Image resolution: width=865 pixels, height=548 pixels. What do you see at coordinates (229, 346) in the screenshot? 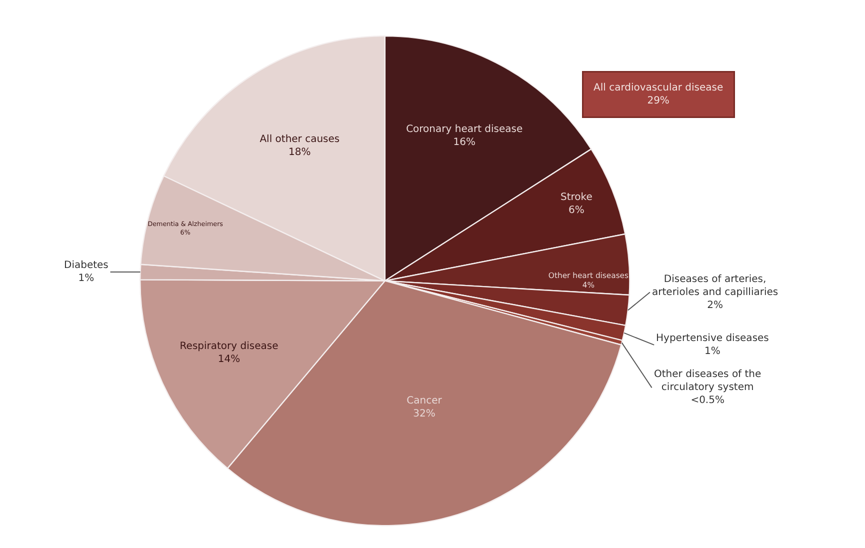
I see `slice-label: Respiratory disease` at bounding box center [229, 346].